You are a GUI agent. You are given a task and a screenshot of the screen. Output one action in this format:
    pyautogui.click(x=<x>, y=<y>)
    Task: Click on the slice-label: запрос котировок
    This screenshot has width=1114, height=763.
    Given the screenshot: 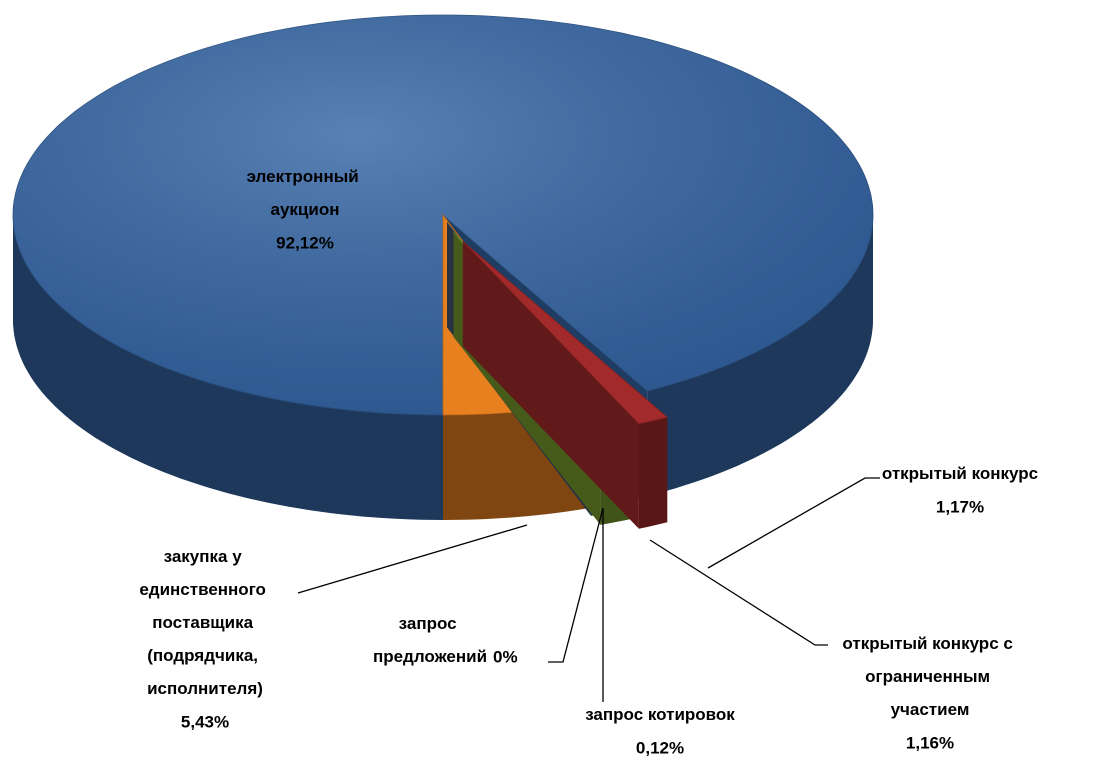 What is the action you would take?
    pyautogui.click(x=660, y=714)
    